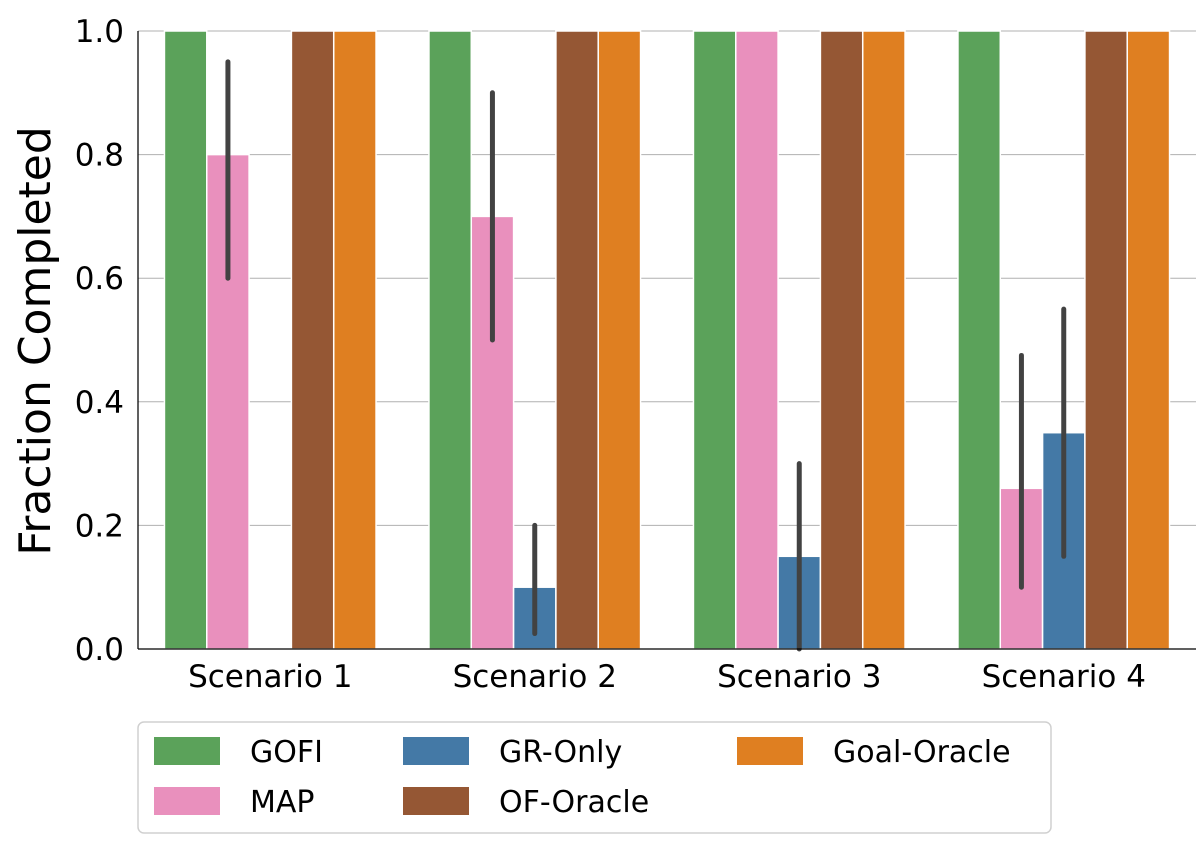 The image size is (1196, 863). I want to click on y-tick-label: 0.0, so click(99, 650).